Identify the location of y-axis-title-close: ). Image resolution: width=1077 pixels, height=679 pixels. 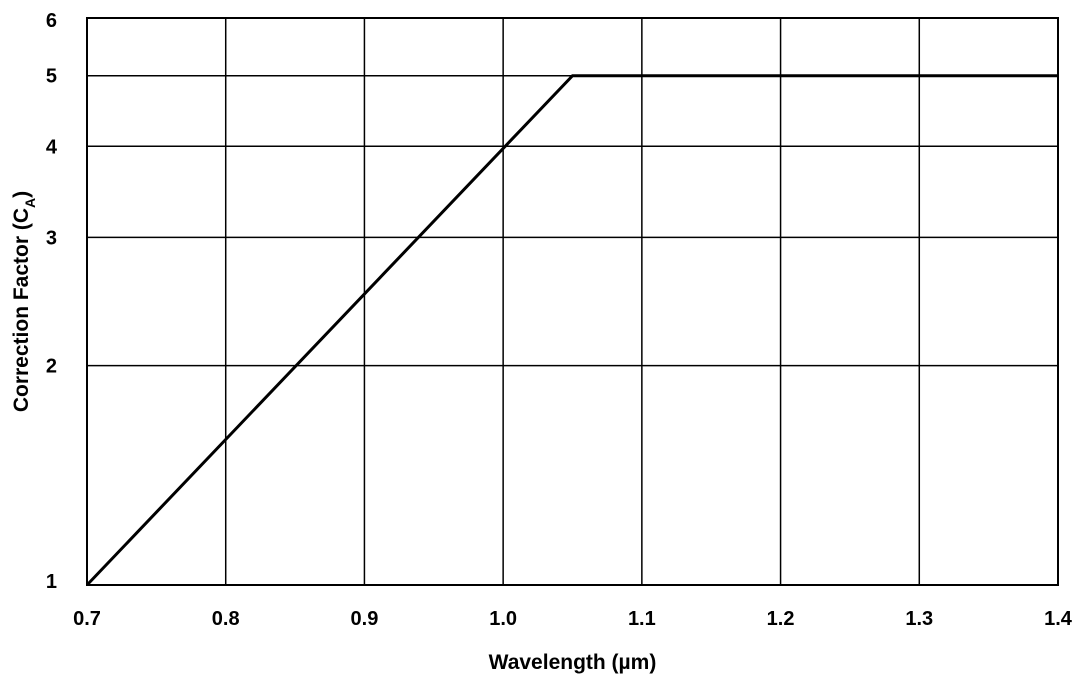
(21, 194).